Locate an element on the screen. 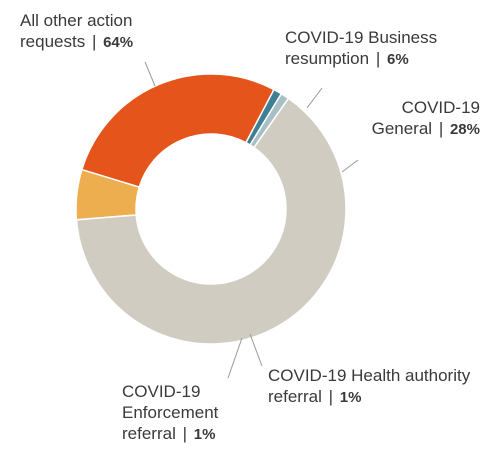 Image resolution: width=494 pixels, height=451 pixels. value-label: 28% is located at coordinates (464, 129).